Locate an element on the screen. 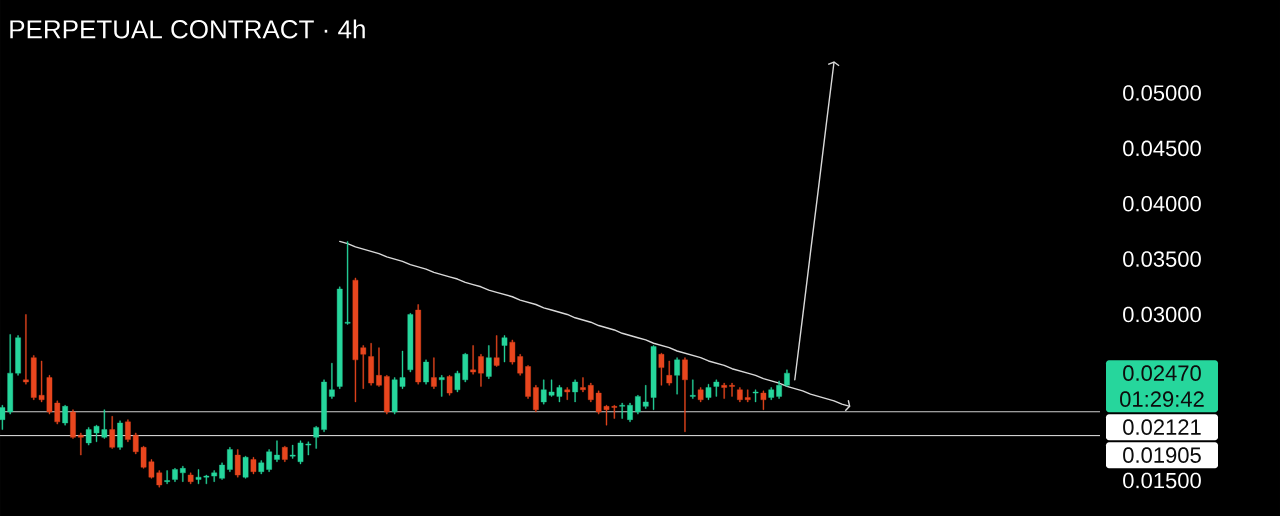 The width and height of the screenshot is (1280, 516). y-tick-label: 0.03000 is located at coordinates (1162, 314).